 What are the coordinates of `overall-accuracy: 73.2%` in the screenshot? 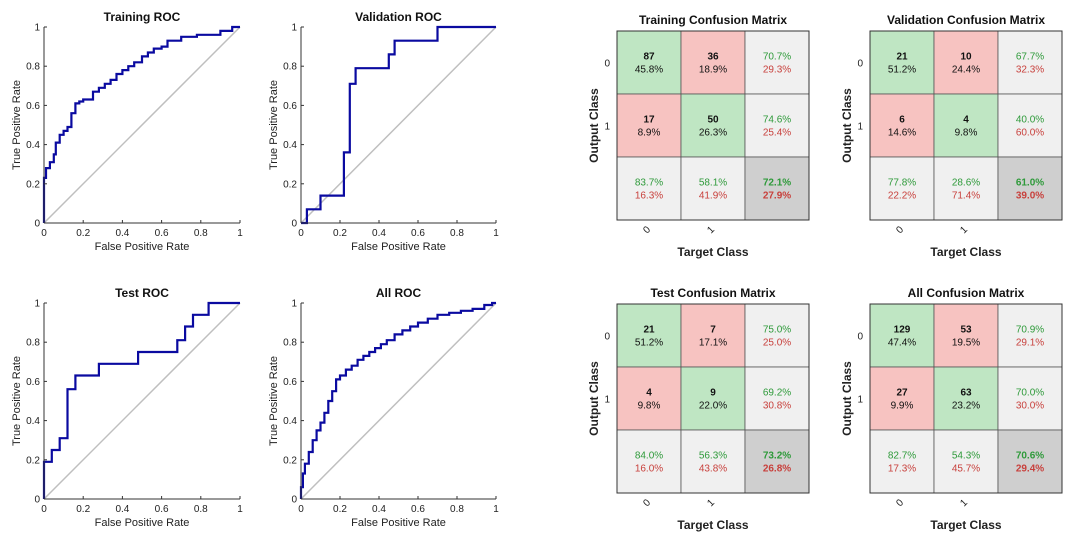 It's located at (777, 456).